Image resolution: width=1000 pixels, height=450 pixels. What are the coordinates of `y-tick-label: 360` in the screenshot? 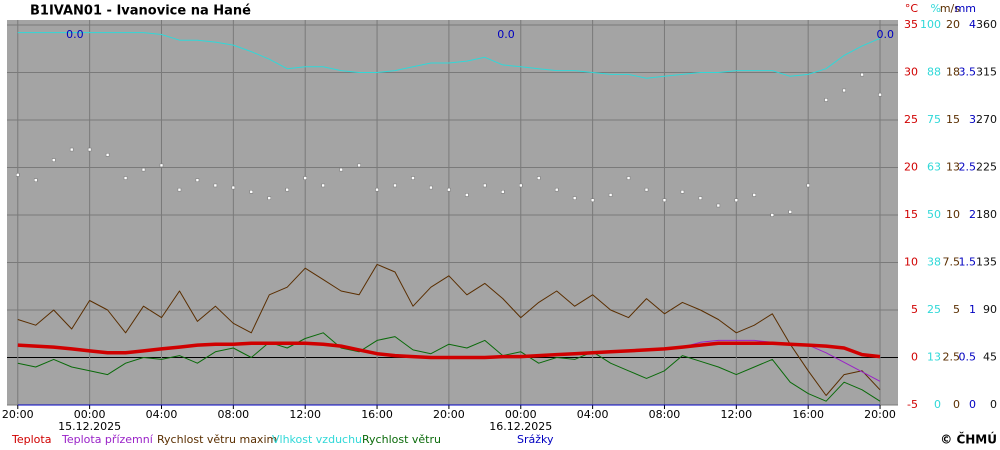 It's located at (986, 24).